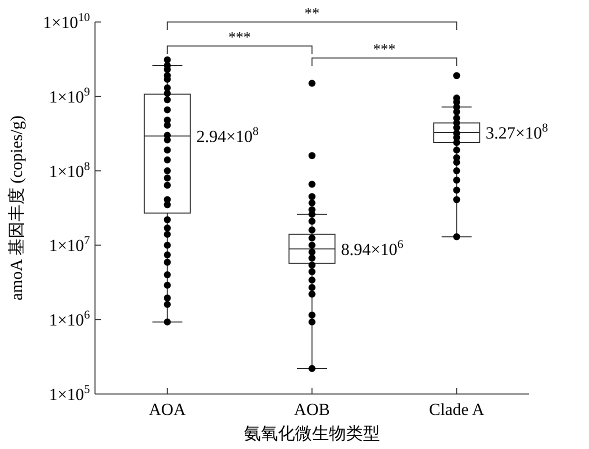 This screenshot has height=449, width=589. What do you see at coordinates (312, 433) in the screenshot?
I see `x-axis-title: 氨氧化微生物类型` at bounding box center [312, 433].